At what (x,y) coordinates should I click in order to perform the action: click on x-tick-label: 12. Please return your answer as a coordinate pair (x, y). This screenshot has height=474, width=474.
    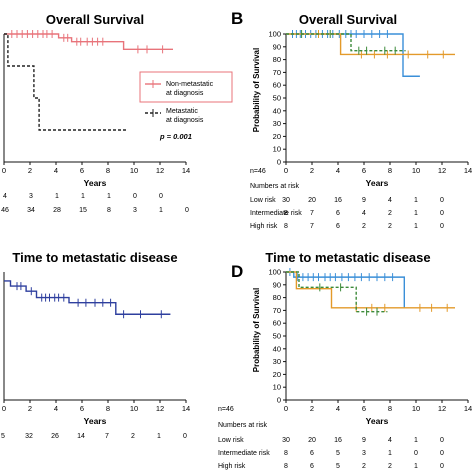
    Looking at the image, I should click on (442, 408).